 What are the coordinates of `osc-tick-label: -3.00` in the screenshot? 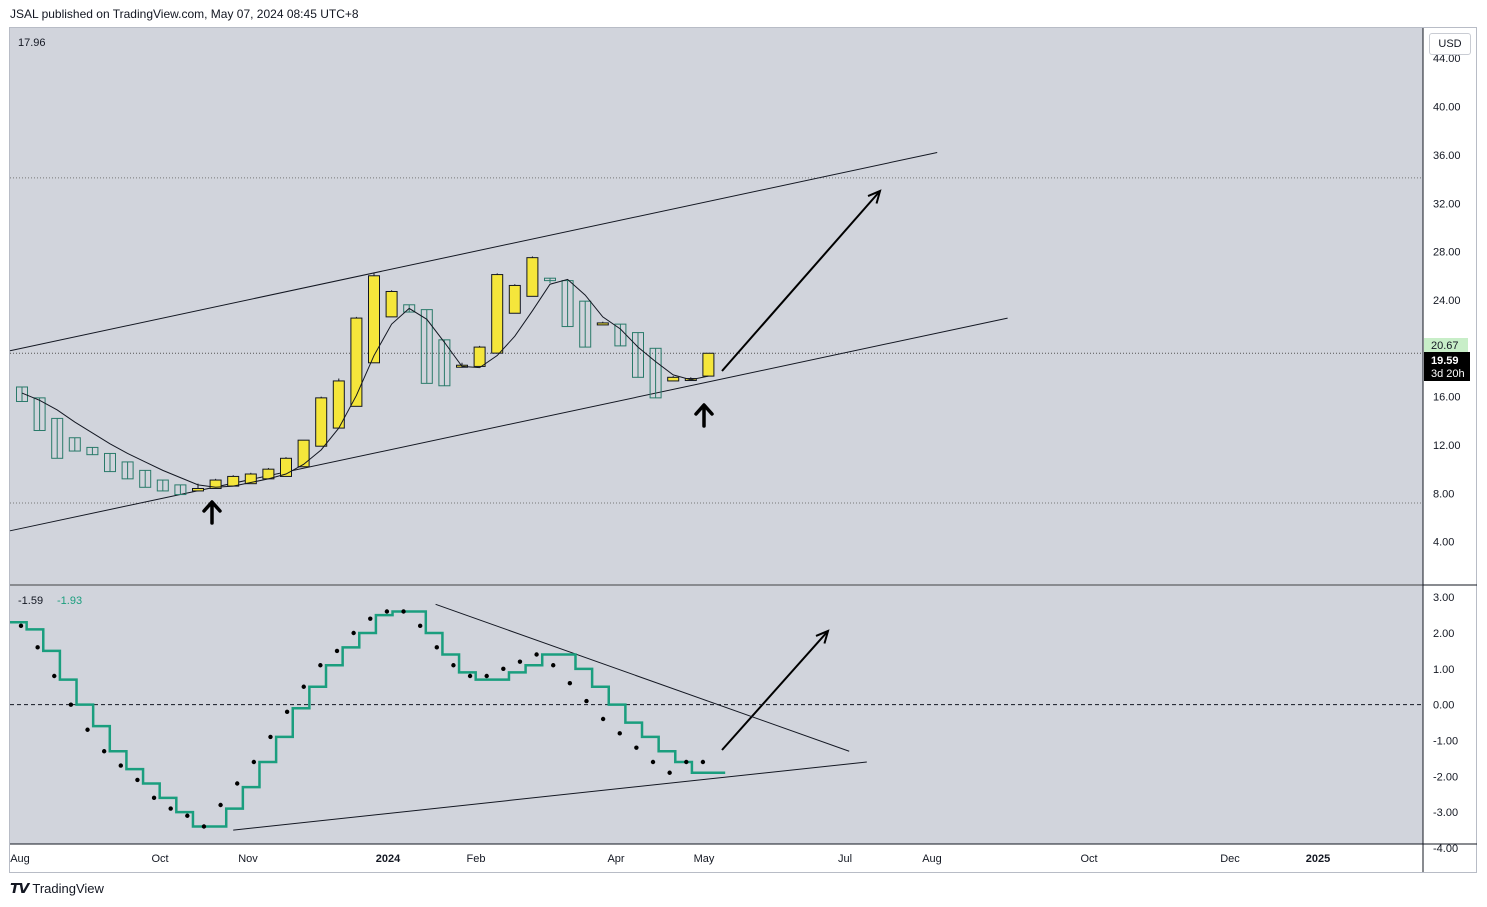 It's located at (1445, 813).